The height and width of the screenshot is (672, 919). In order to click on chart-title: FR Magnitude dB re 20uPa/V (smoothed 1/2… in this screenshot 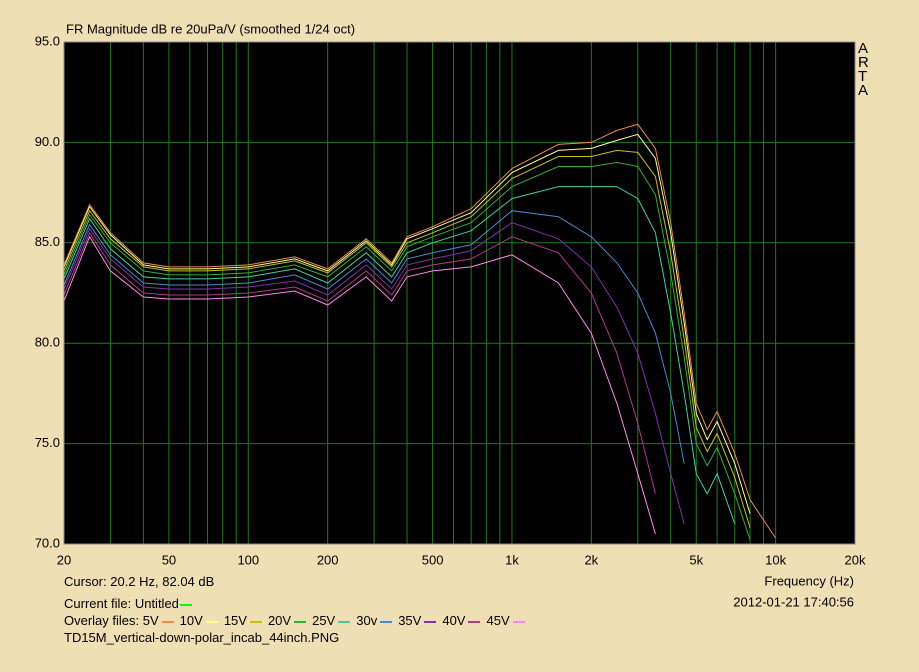, I will do `click(210, 28)`.